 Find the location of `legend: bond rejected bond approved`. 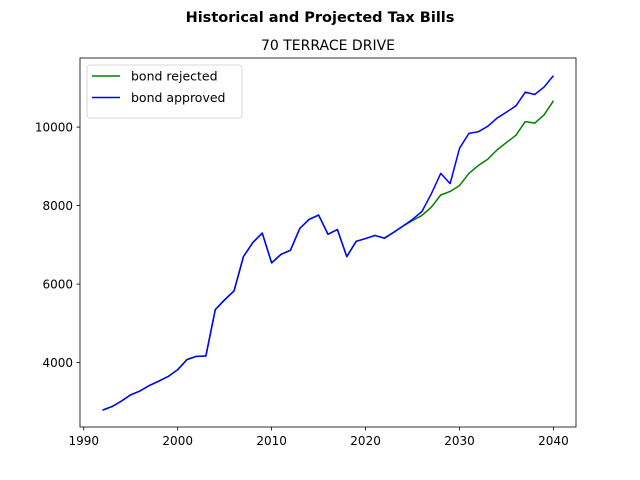

legend: bond rejected bond approved is located at coordinates (164, 91).